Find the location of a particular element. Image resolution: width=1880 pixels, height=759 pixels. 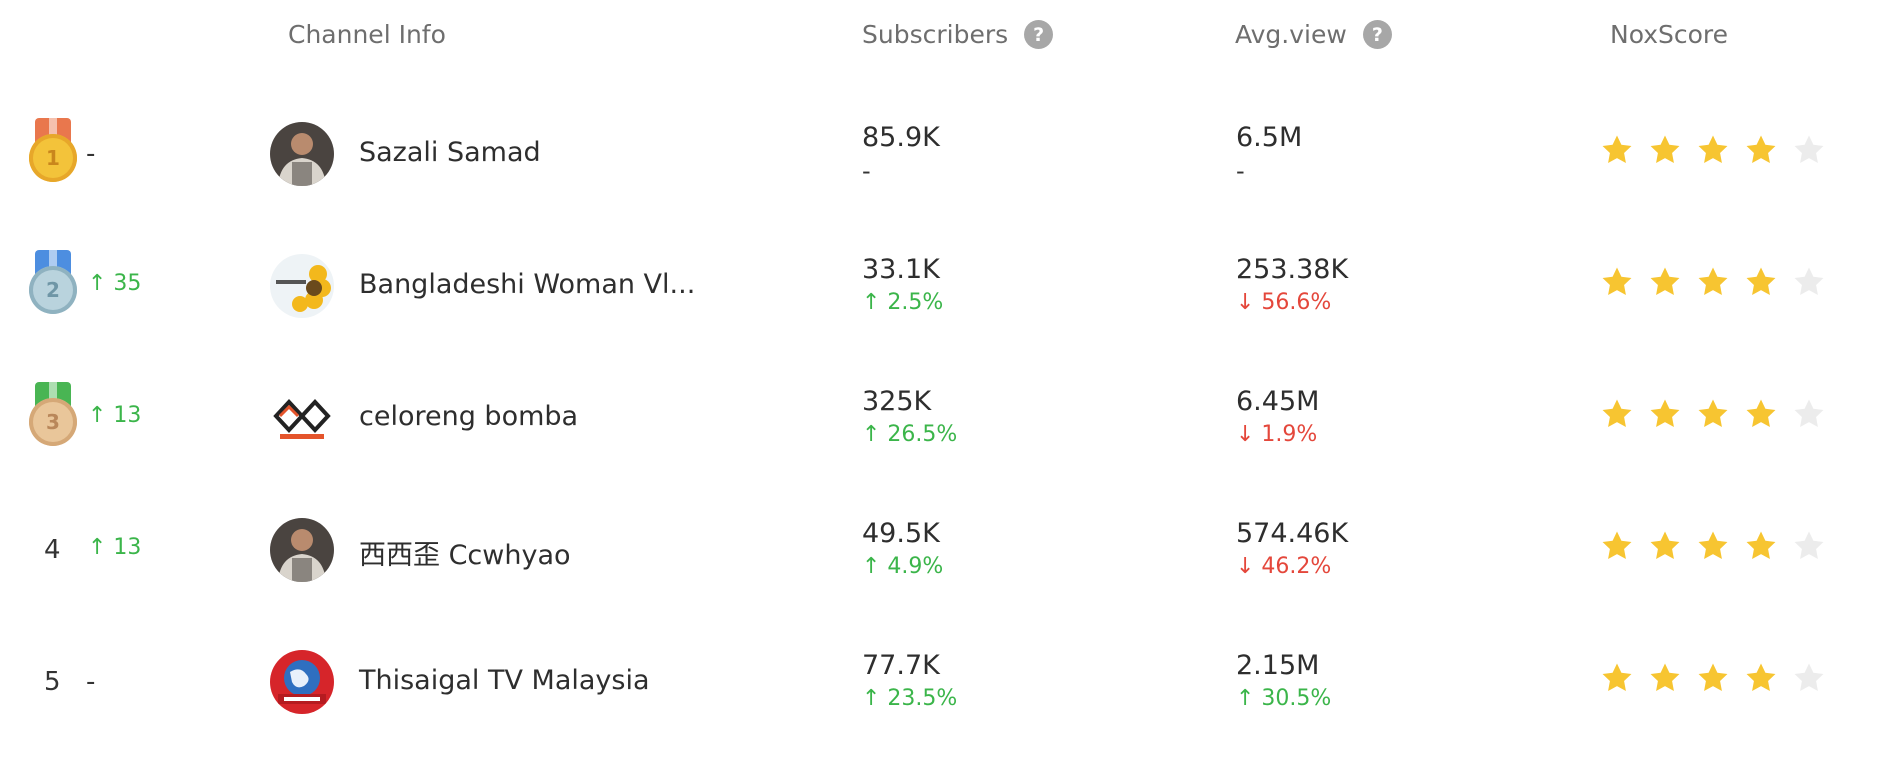

avg-view-value: 2.15M is located at coordinates (1278, 665).